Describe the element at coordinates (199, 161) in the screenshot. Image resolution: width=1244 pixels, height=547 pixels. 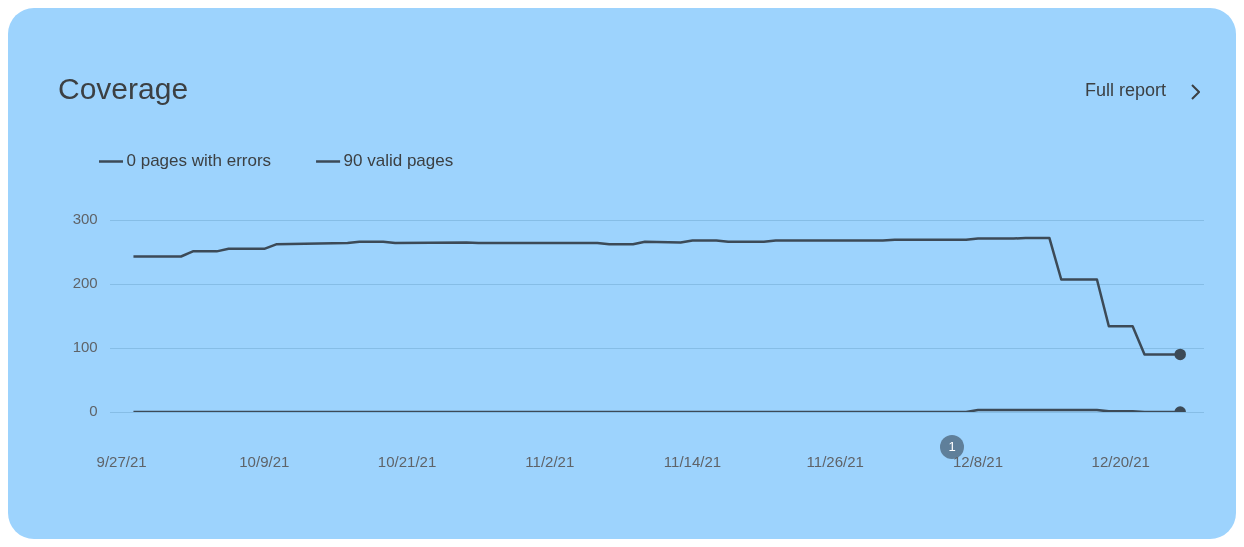
I see `legend-label: 0 pages with errors` at that location.